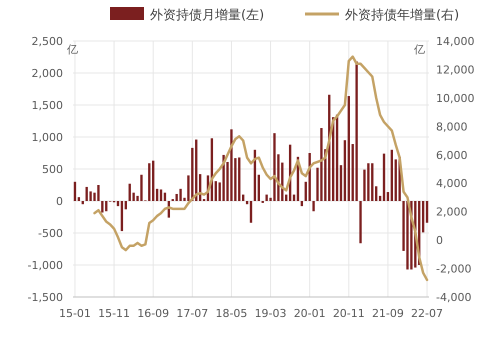  What do you see at coordinates (452, 127) in the screenshot?
I see `y2-tick-label: 8,000` at bounding box center [452, 127].